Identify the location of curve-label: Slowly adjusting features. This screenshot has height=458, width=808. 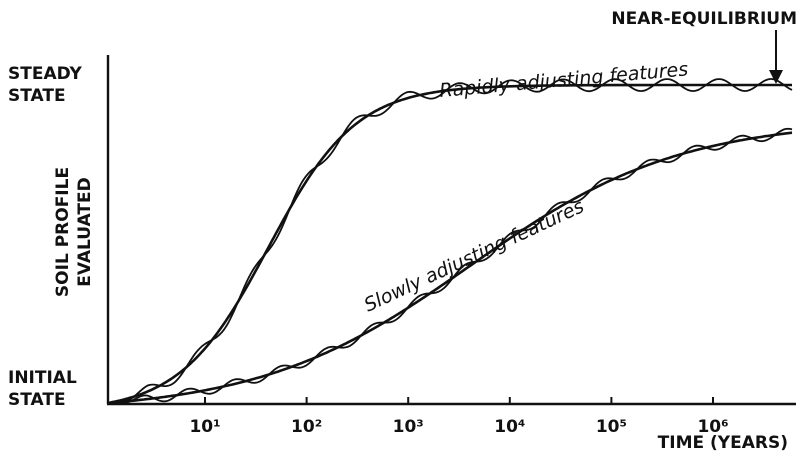
(474, 255).